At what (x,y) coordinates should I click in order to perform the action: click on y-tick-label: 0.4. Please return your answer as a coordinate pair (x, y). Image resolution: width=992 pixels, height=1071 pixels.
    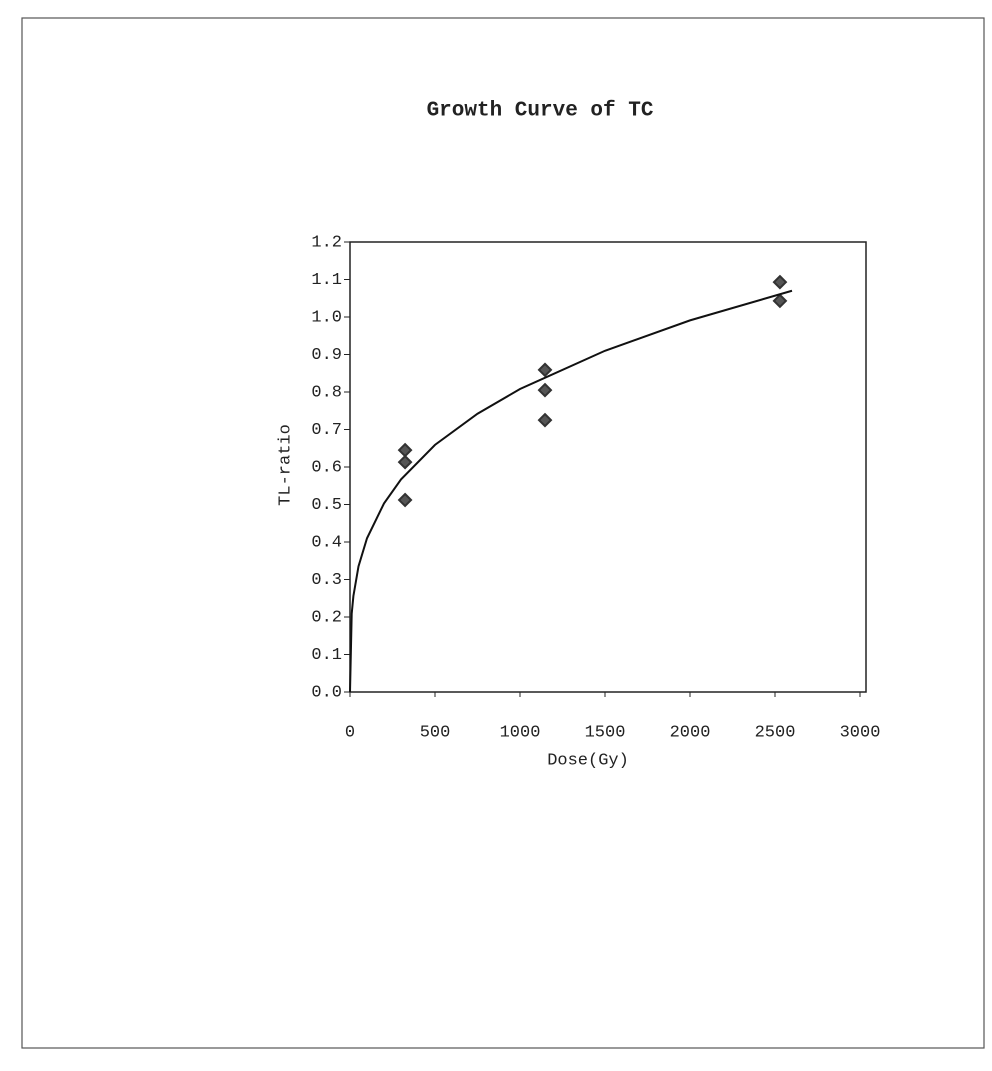
    Looking at the image, I should click on (326, 542).